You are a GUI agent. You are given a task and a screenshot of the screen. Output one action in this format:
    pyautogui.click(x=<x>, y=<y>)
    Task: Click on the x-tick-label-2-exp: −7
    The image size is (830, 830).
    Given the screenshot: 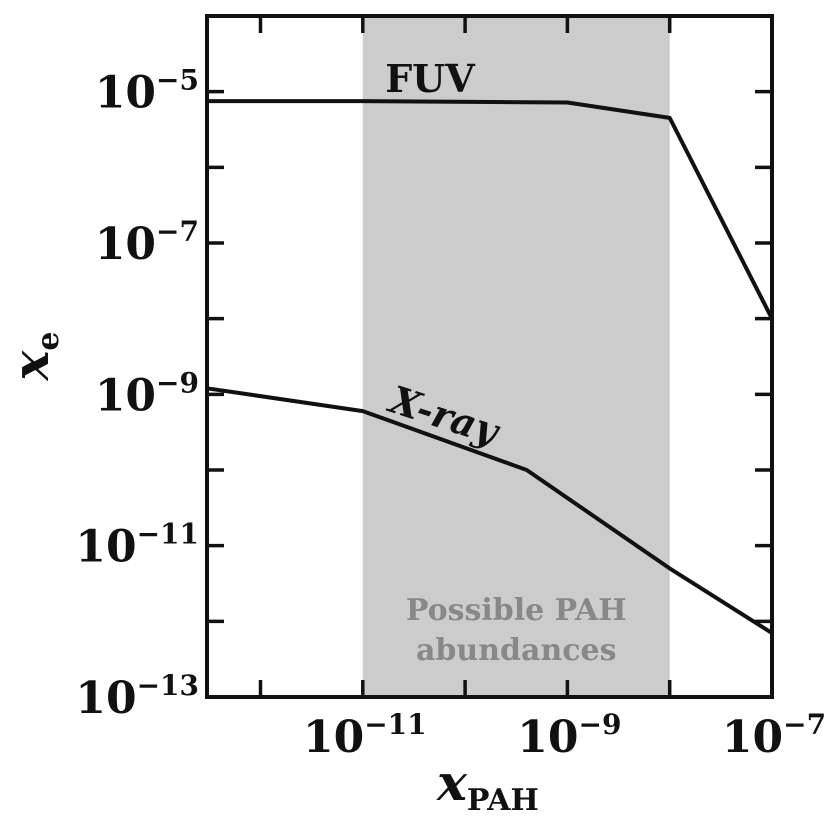 What is the action you would take?
    pyautogui.click(x=804, y=724)
    